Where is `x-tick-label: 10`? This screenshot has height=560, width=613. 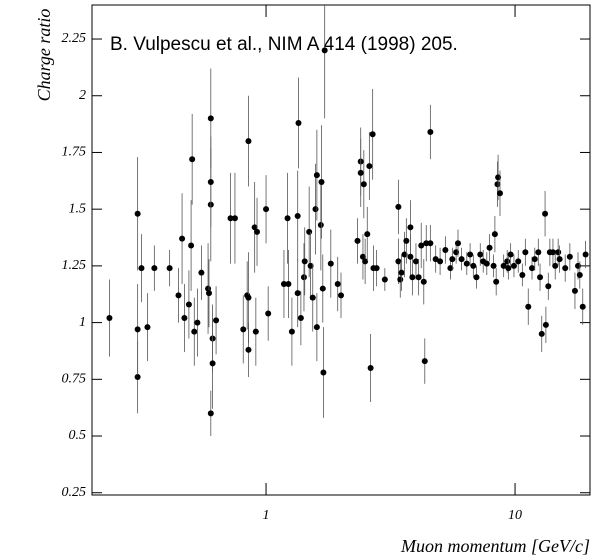 x-tick-label: 10 is located at coordinates (515, 515).